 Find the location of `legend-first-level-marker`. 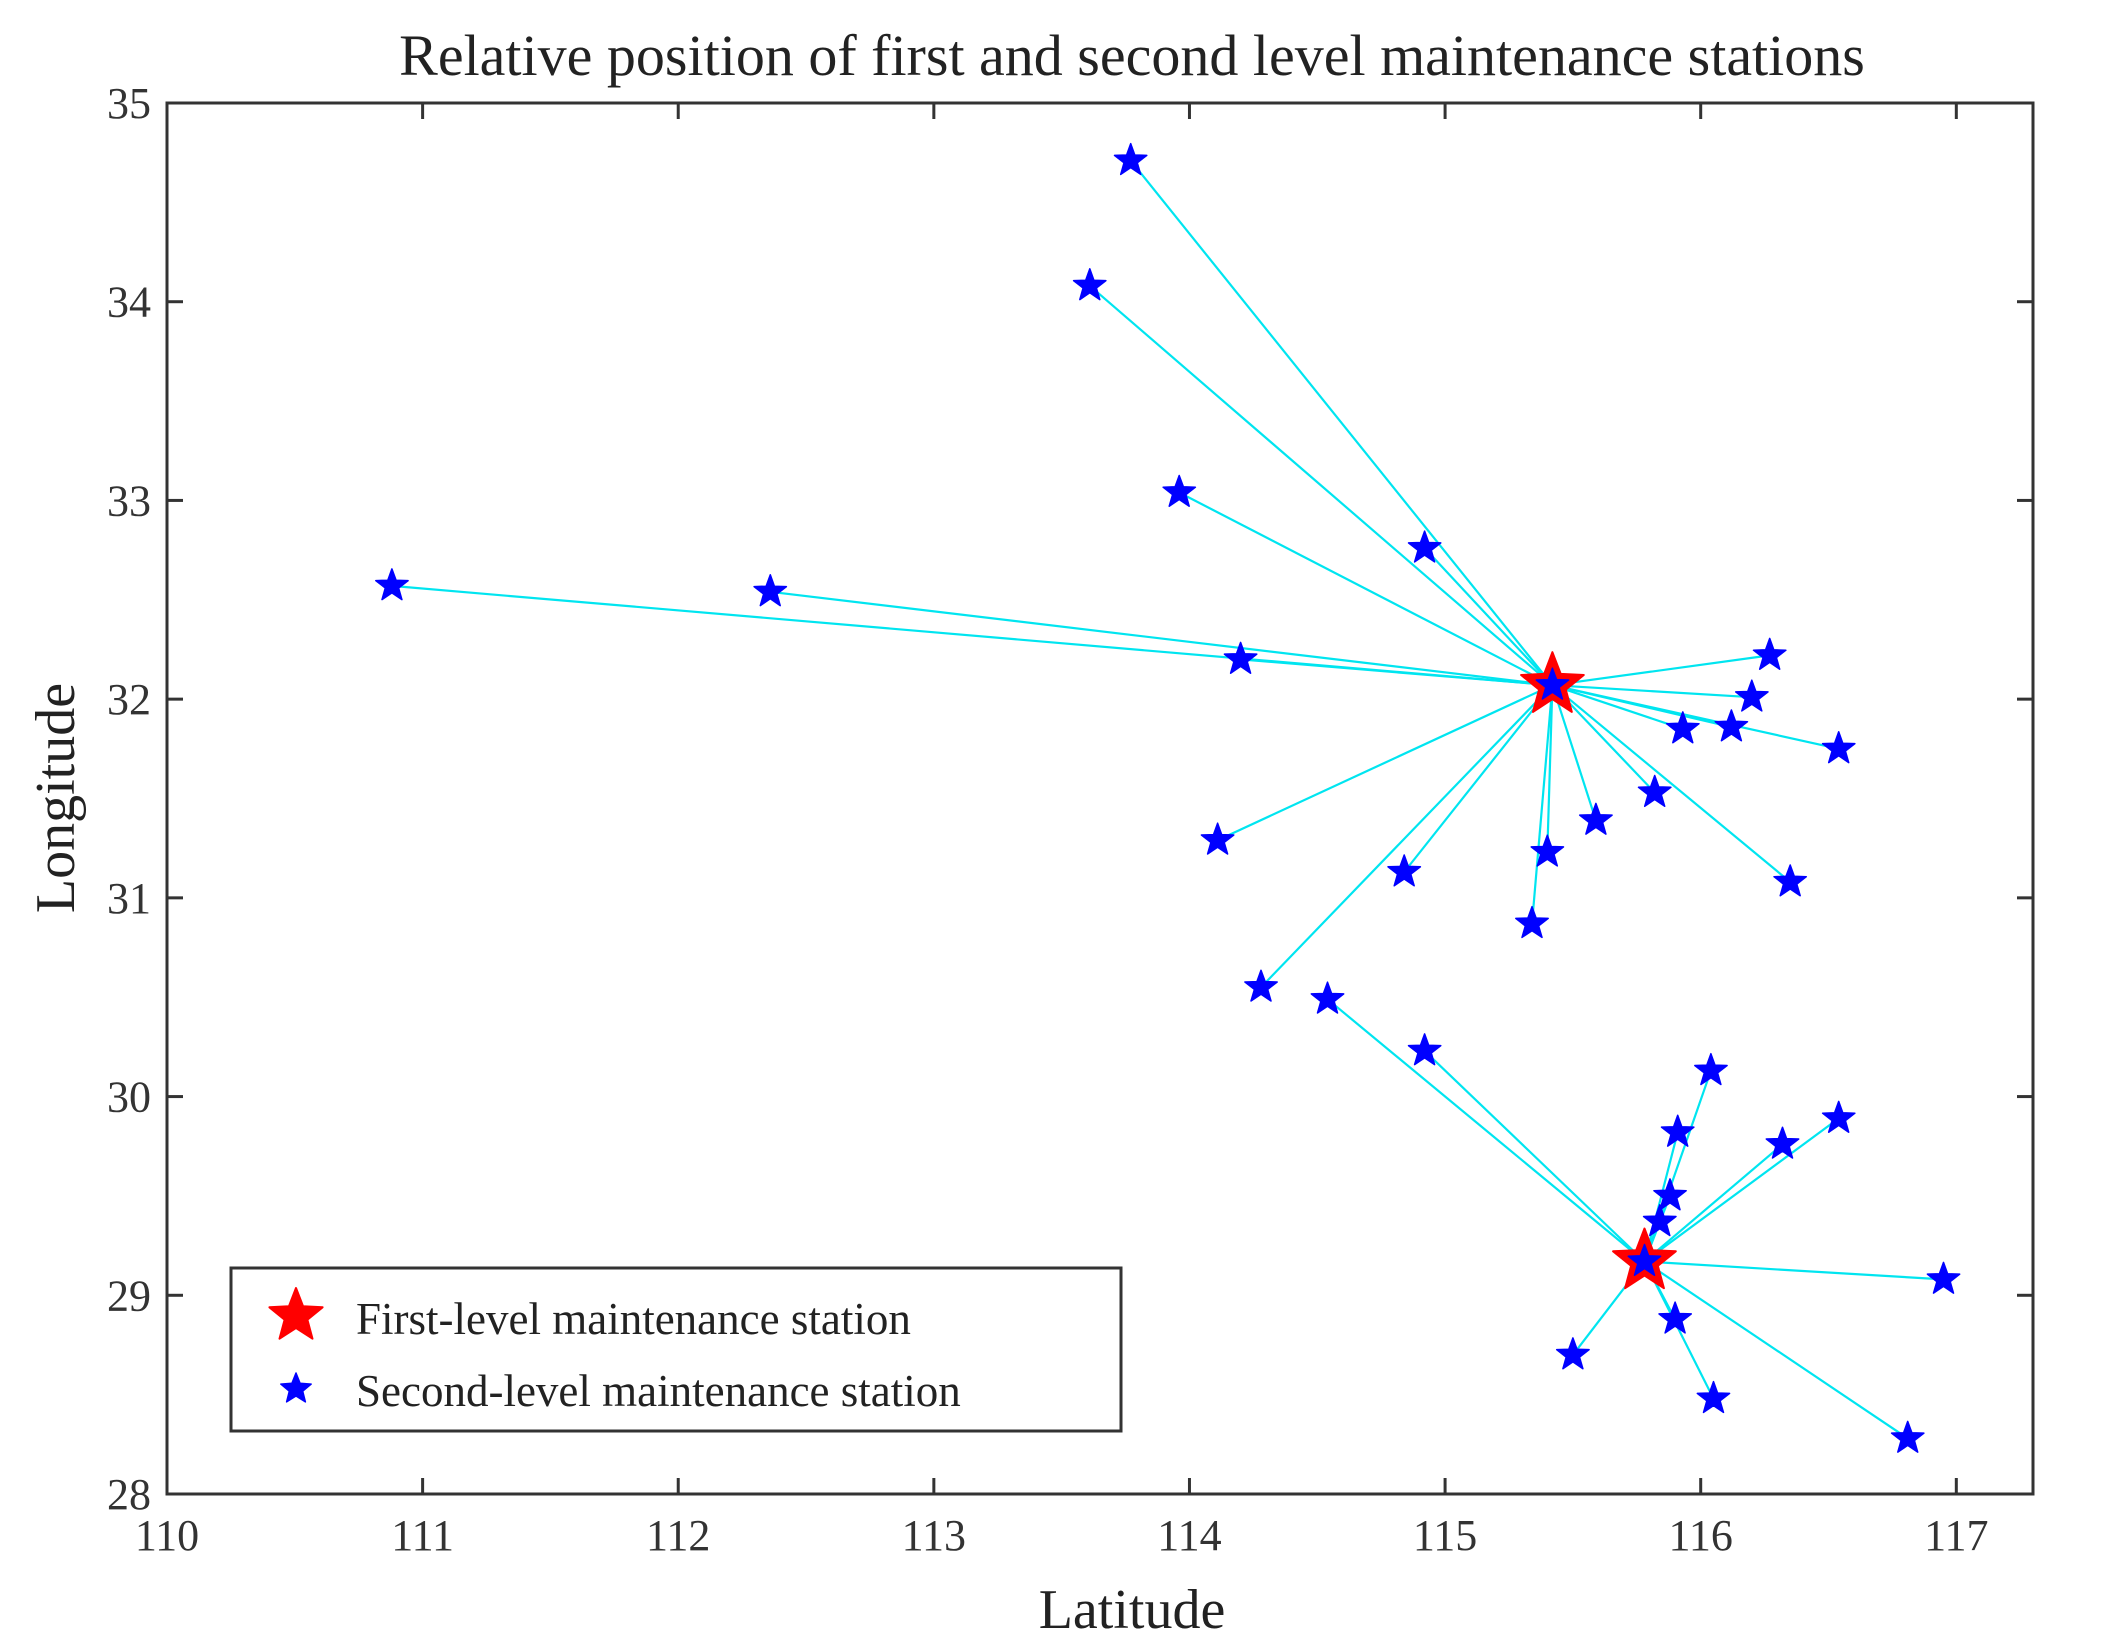

legend-first-level-marker is located at coordinates (296, 1313).